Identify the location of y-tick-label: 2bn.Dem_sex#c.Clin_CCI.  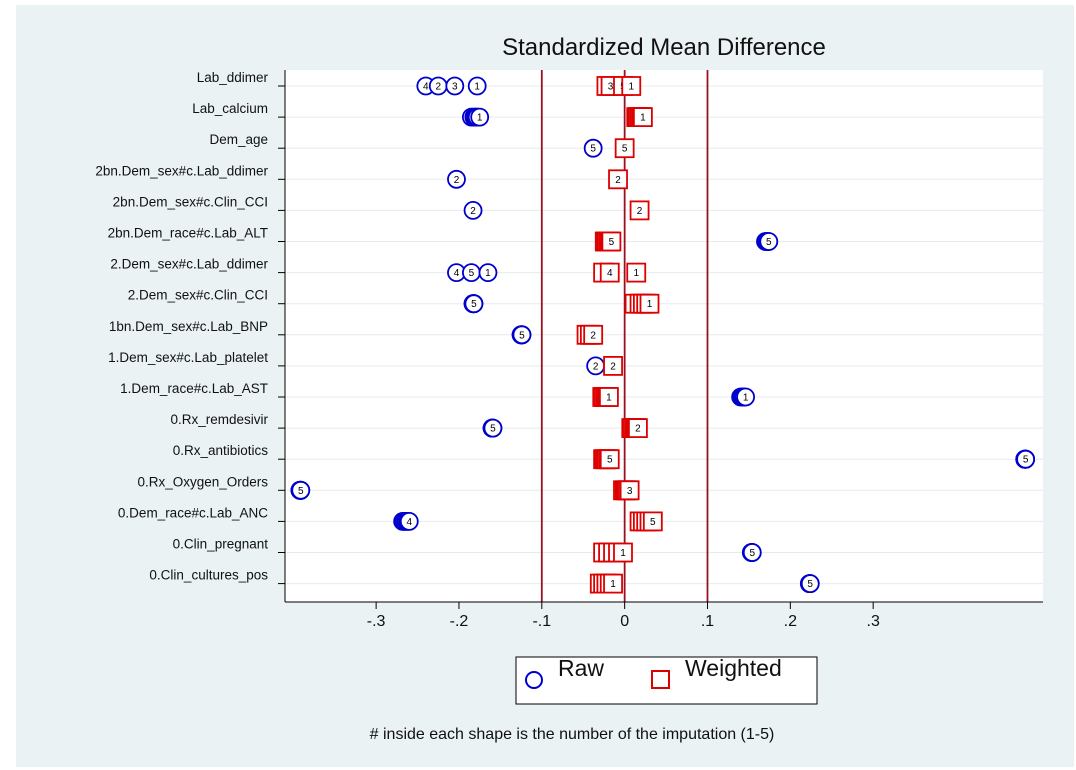
(190, 201).